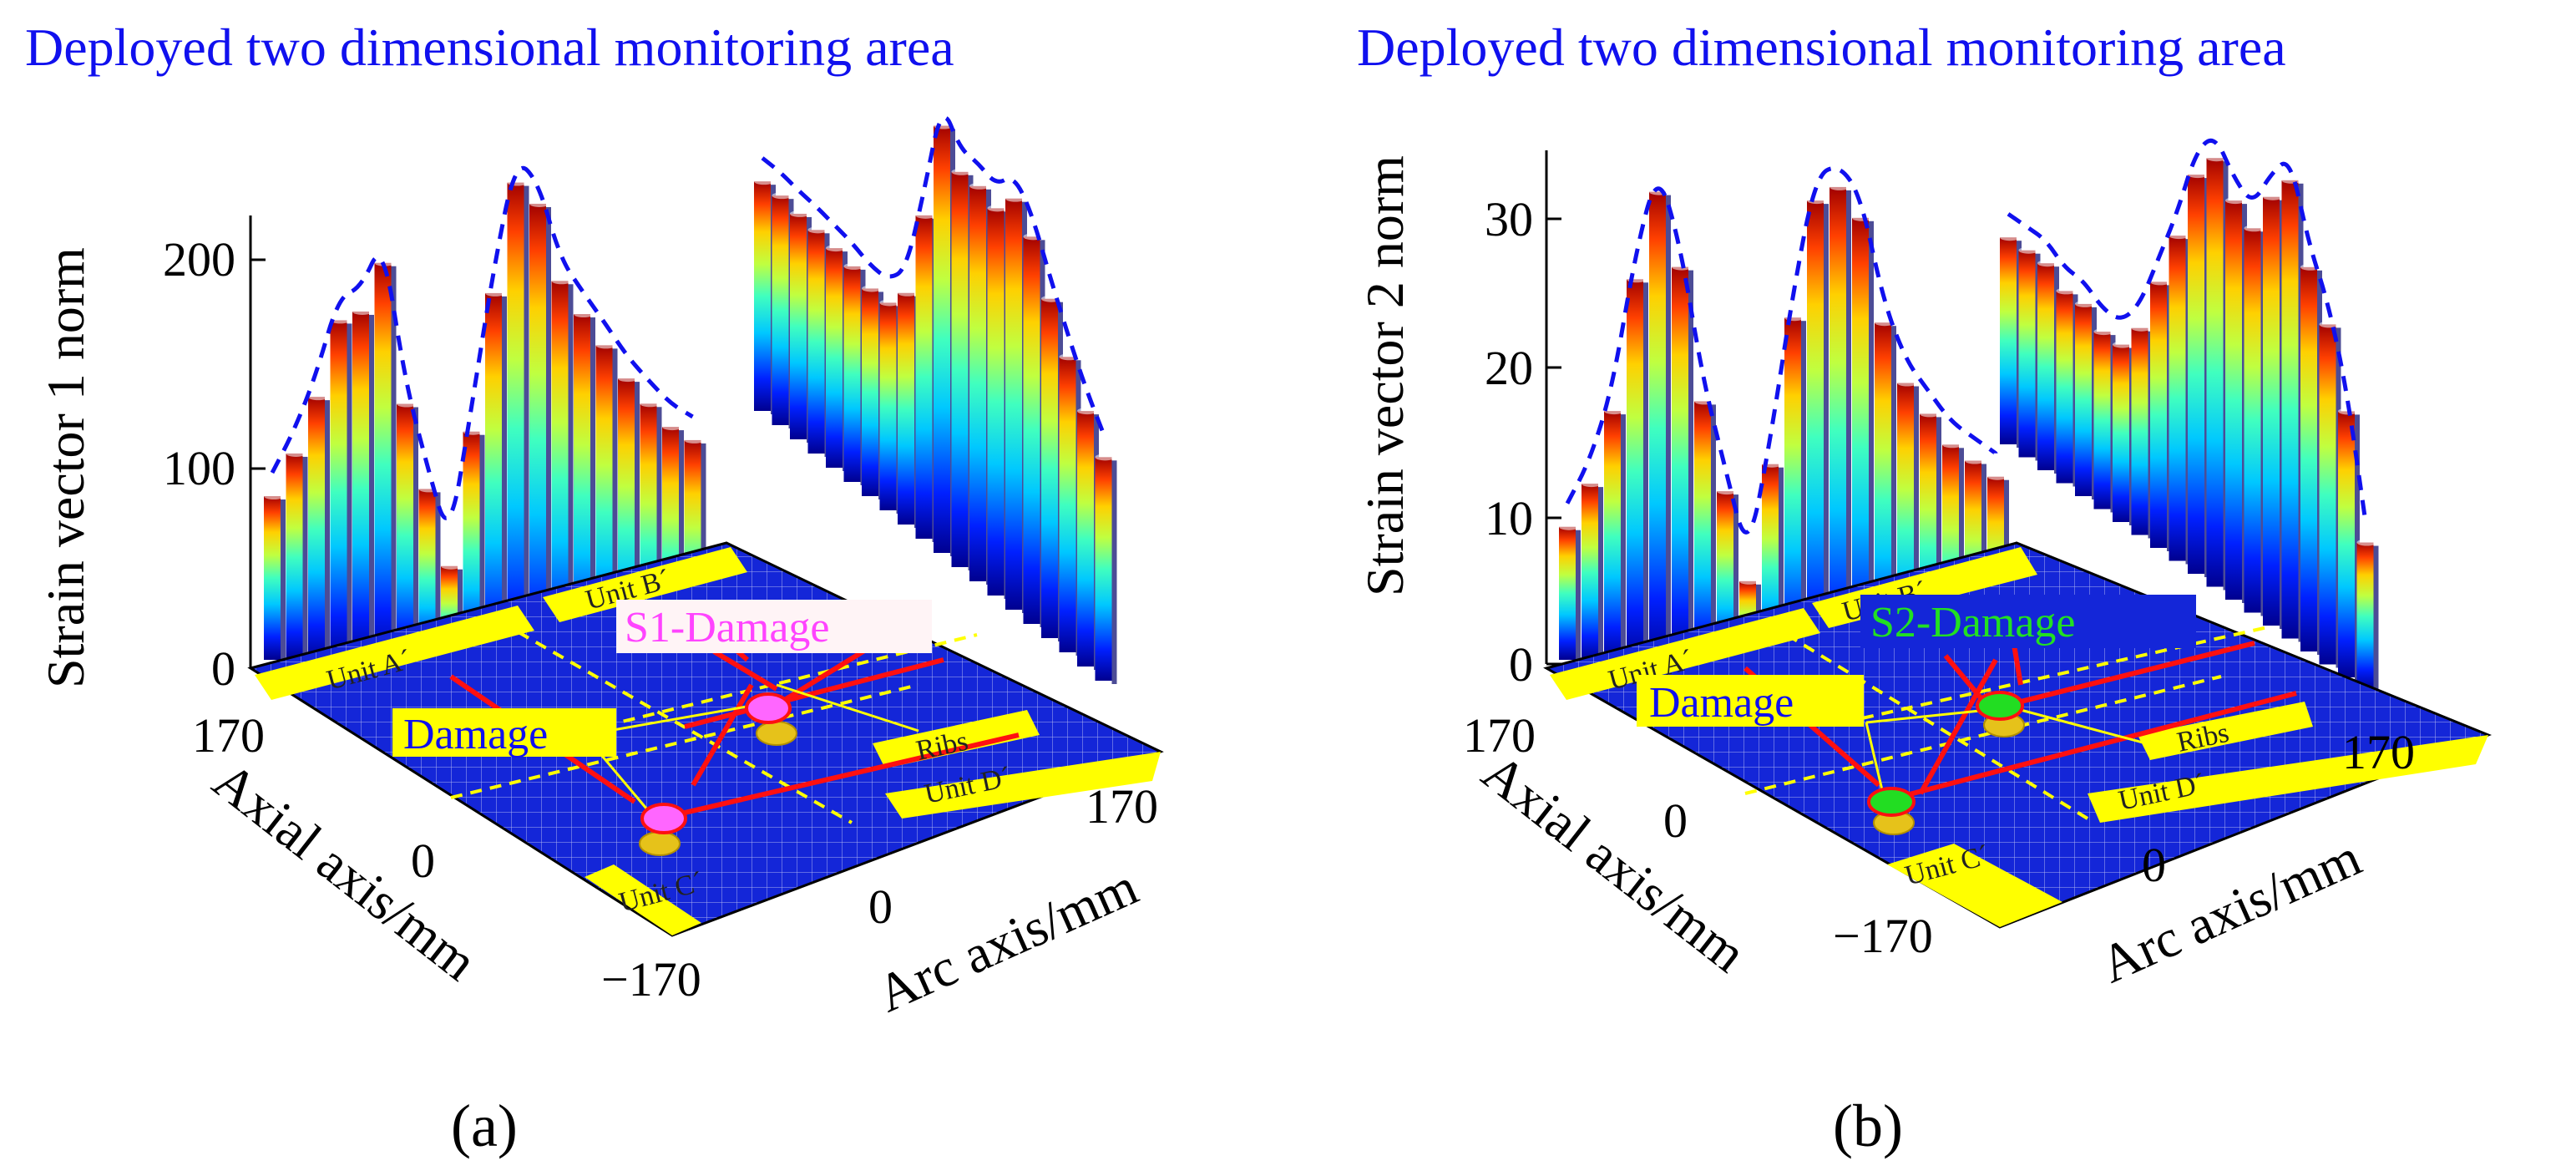 This screenshot has height=1176, width=2576. Describe the element at coordinates (663, 818) in the screenshot. I see `damage-marker-lower` at that location.